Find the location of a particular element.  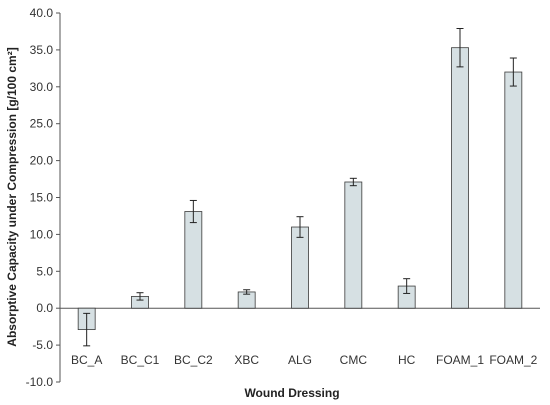

x-tick-label: ALG is located at coordinates (300, 360).